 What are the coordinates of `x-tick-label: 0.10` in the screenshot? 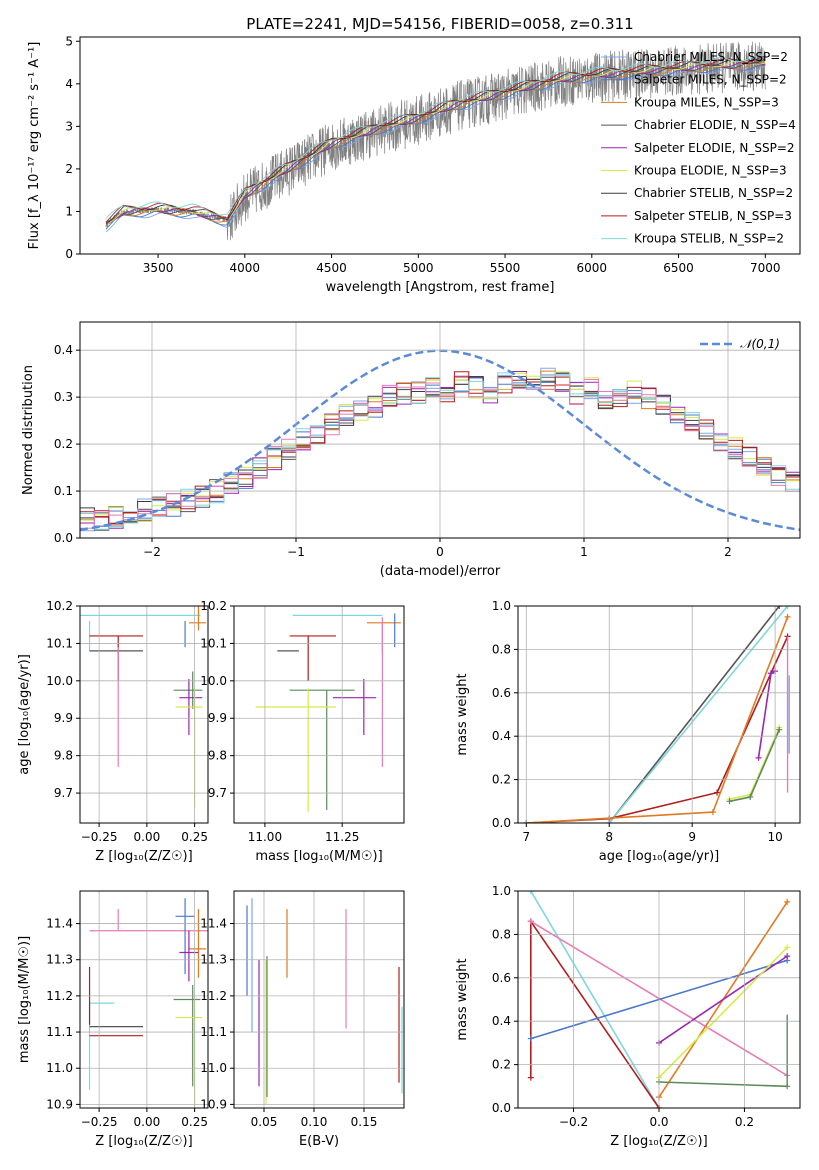 It's located at (314, 1122).